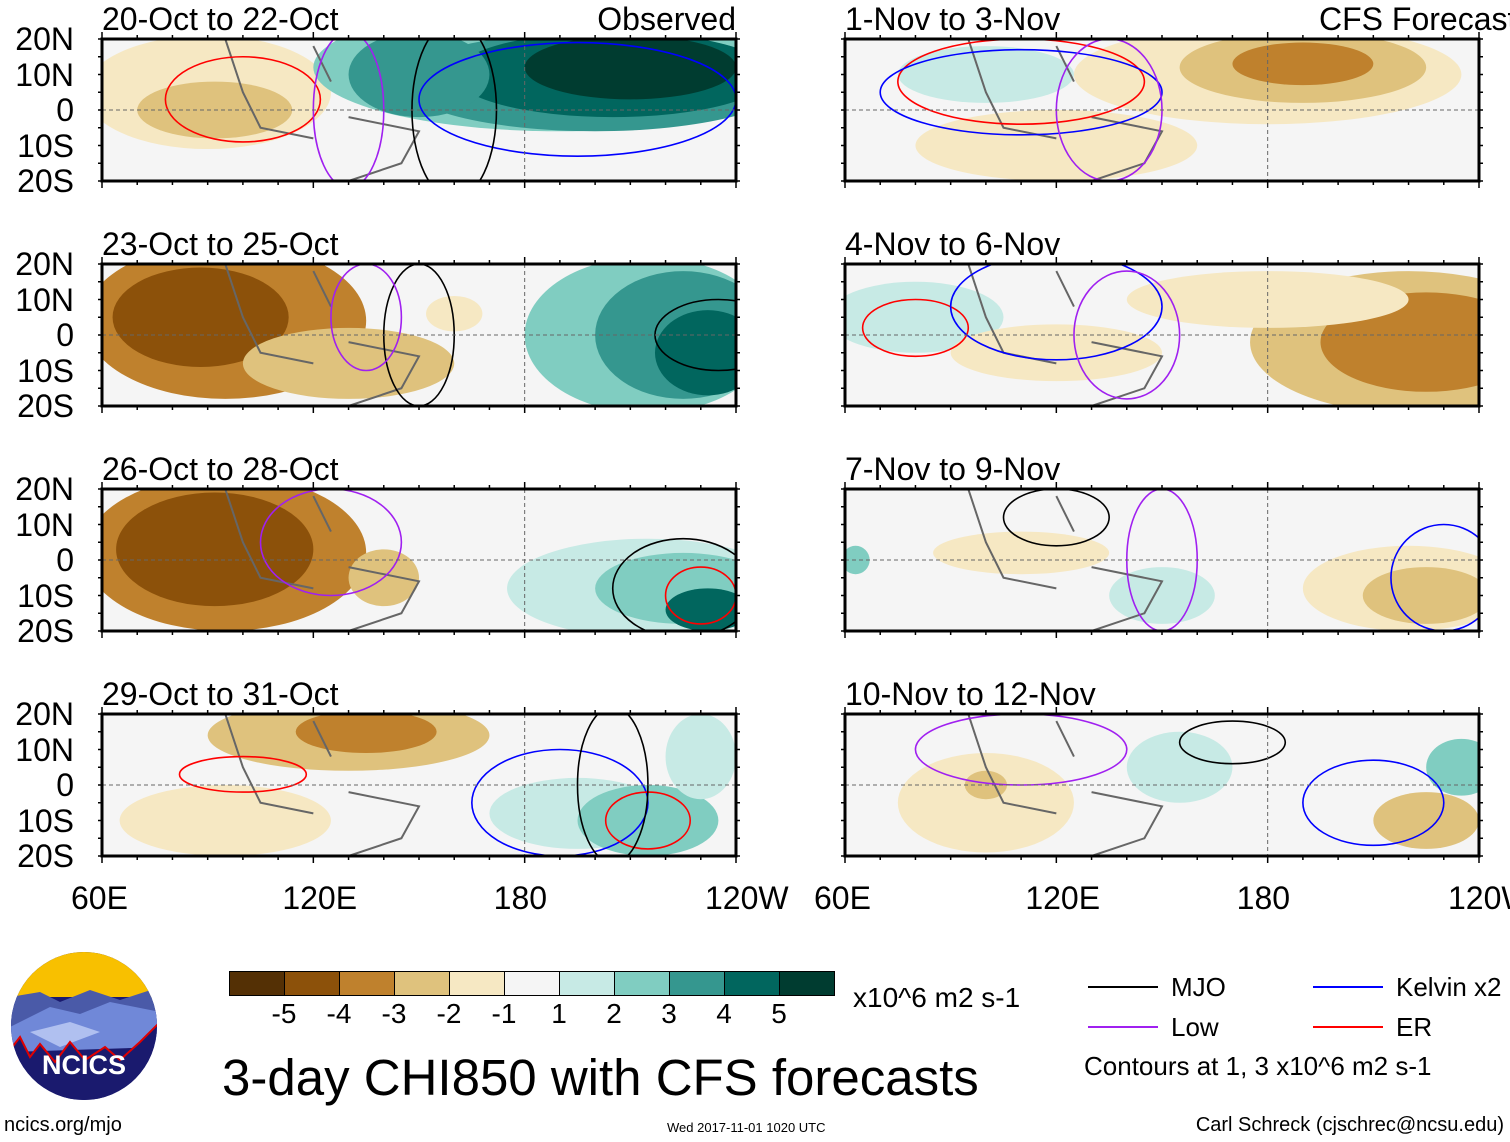 The height and width of the screenshot is (1142, 1510). Describe the element at coordinates (284, 1013) in the screenshot. I see `colorbar-tick-label: -5` at that location.